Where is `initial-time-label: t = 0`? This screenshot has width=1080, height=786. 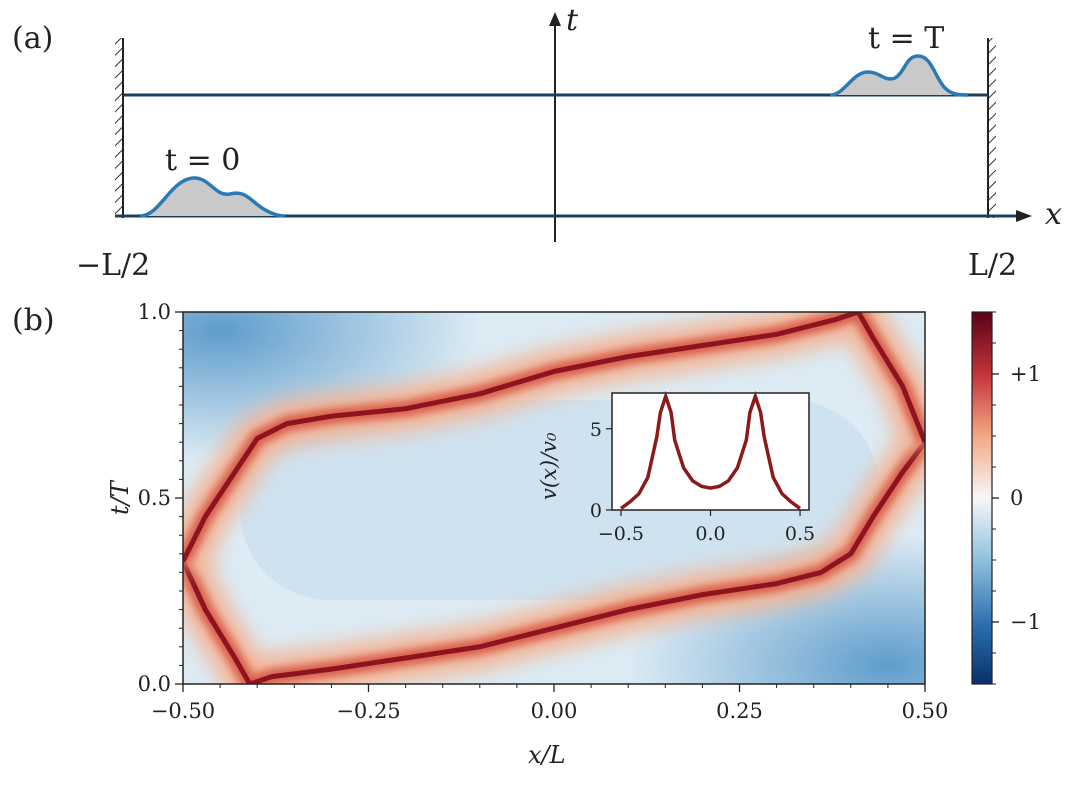
initial-time-label: t = 0 is located at coordinates (202, 160).